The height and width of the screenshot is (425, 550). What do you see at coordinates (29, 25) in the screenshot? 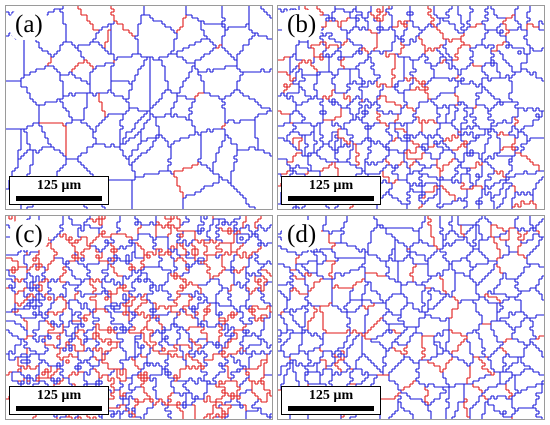
I see `panel-label: (a)` at bounding box center [29, 25].